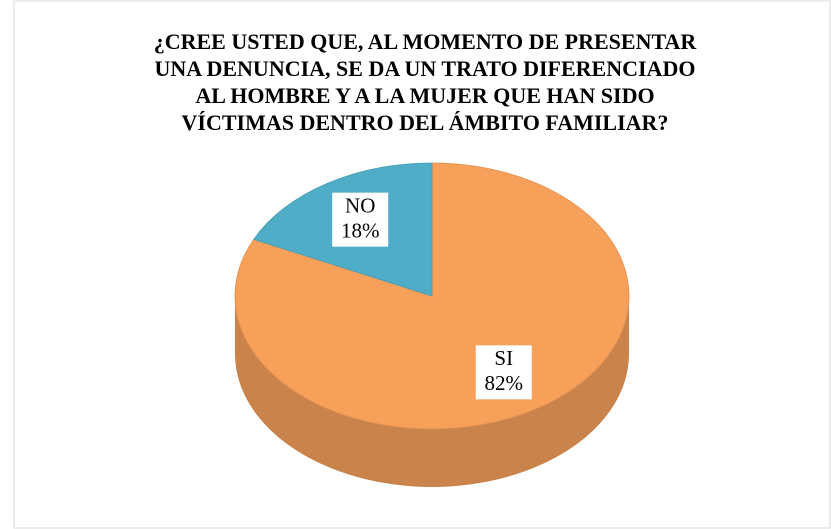  I want to click on data-label-category: SI, so click(503, 358).